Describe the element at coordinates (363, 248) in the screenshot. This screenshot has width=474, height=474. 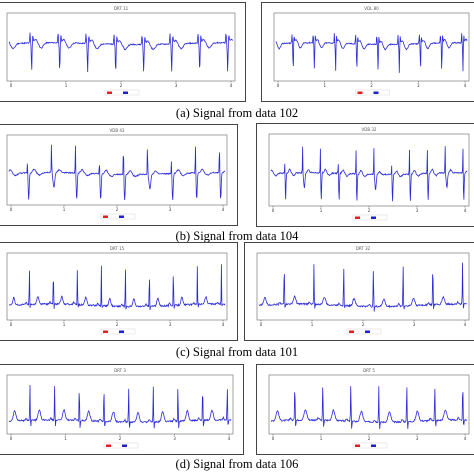
I see `panel-title: DRT 32` at that location.